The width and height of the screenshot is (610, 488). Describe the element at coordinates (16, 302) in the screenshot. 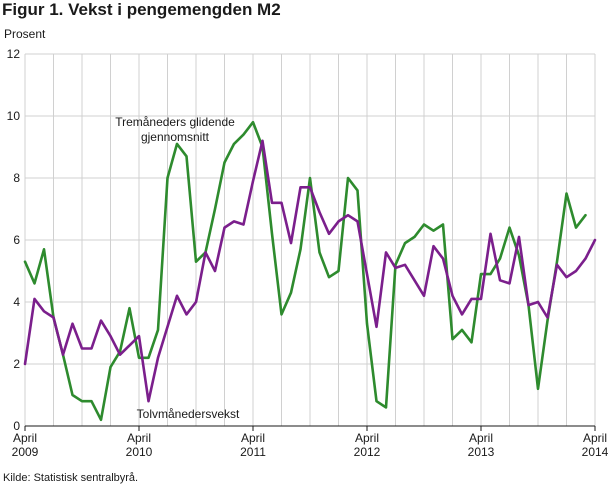

I see `y-tick-label: 4` at that location.